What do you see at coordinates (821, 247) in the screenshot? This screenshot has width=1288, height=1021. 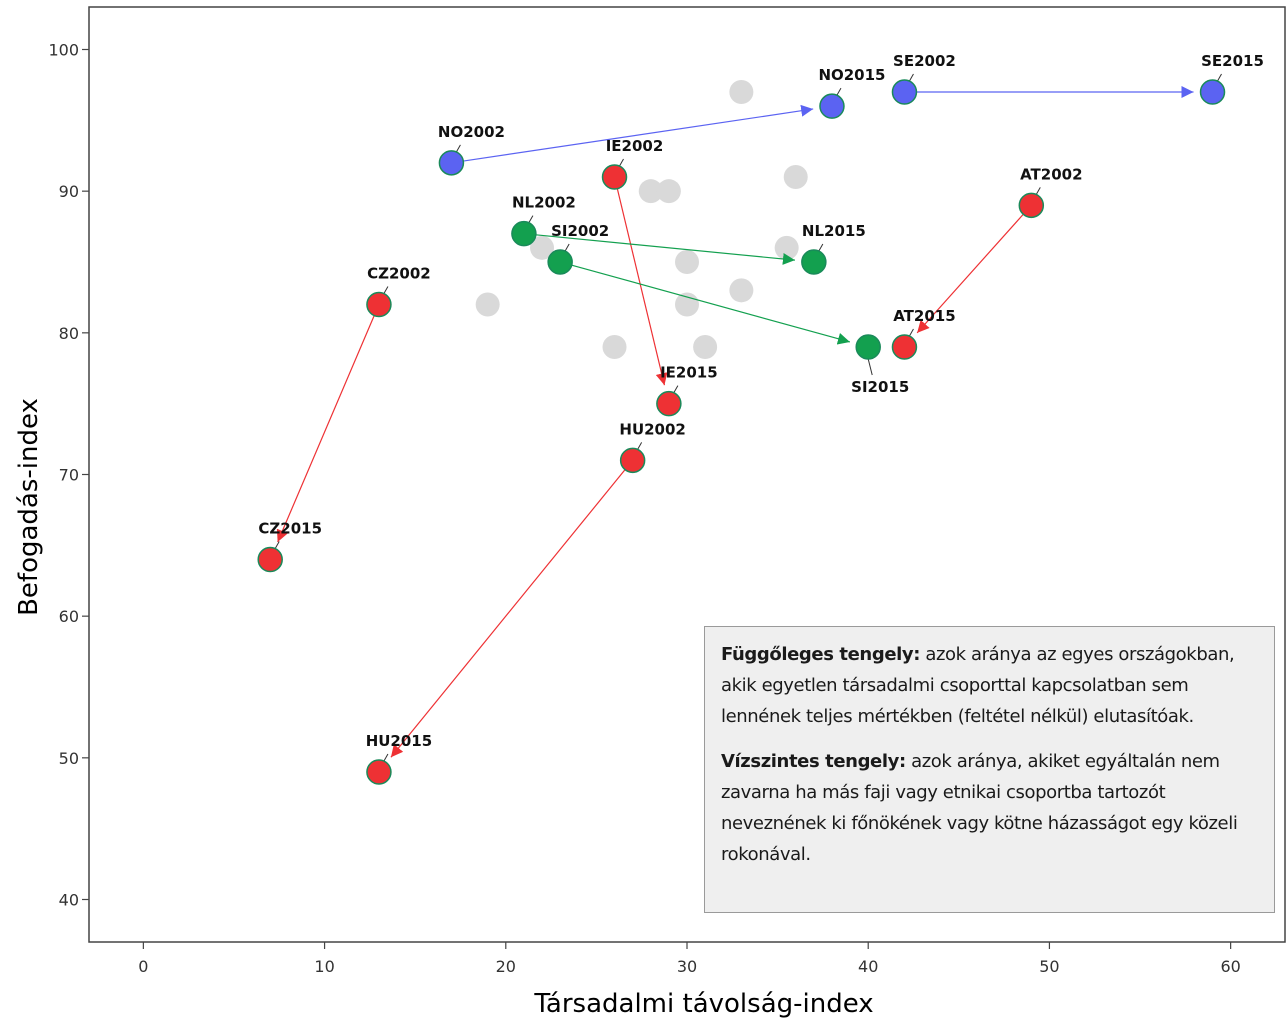 I see `leader-NL2015` at bounding box center [821, 247].